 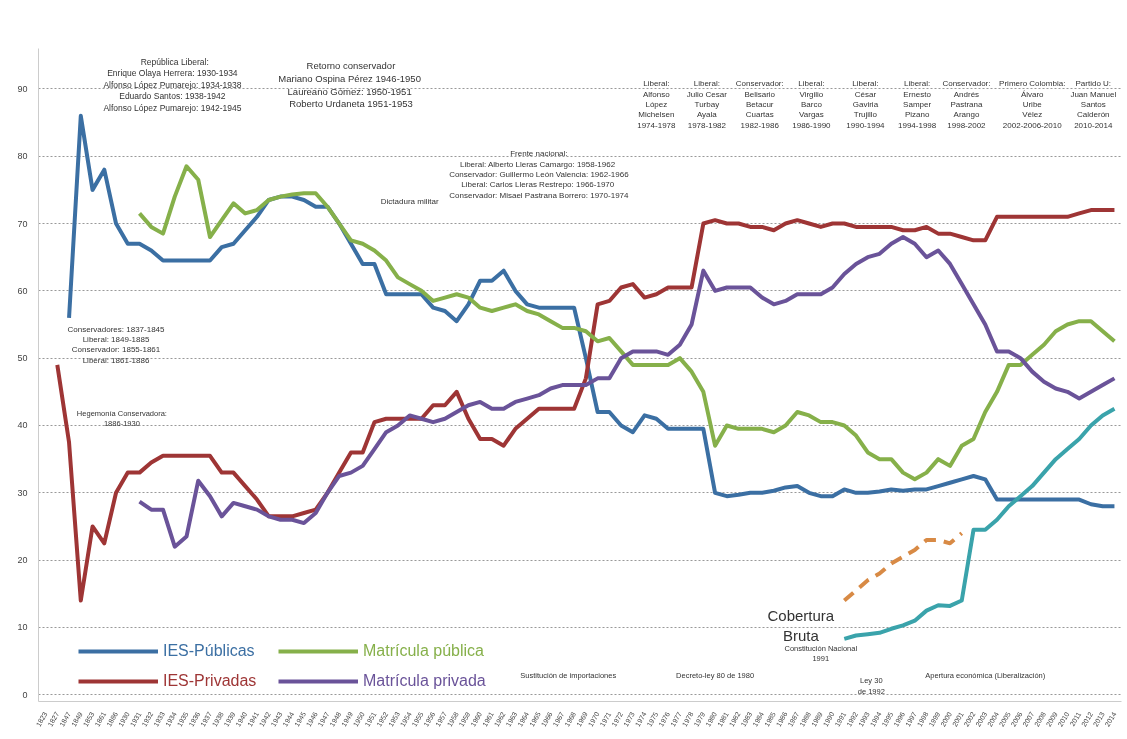 I want to click on legend-label: IES-Privadas, so click(x=210, y=681).